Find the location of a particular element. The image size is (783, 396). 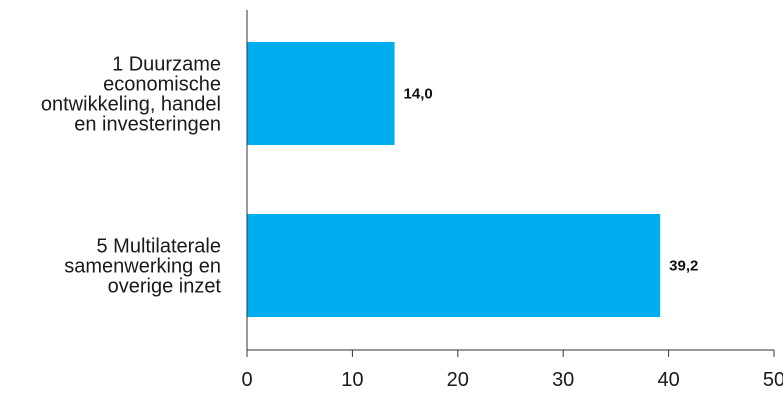

x-tick-label: 50 is located at coordinates (773, 380).